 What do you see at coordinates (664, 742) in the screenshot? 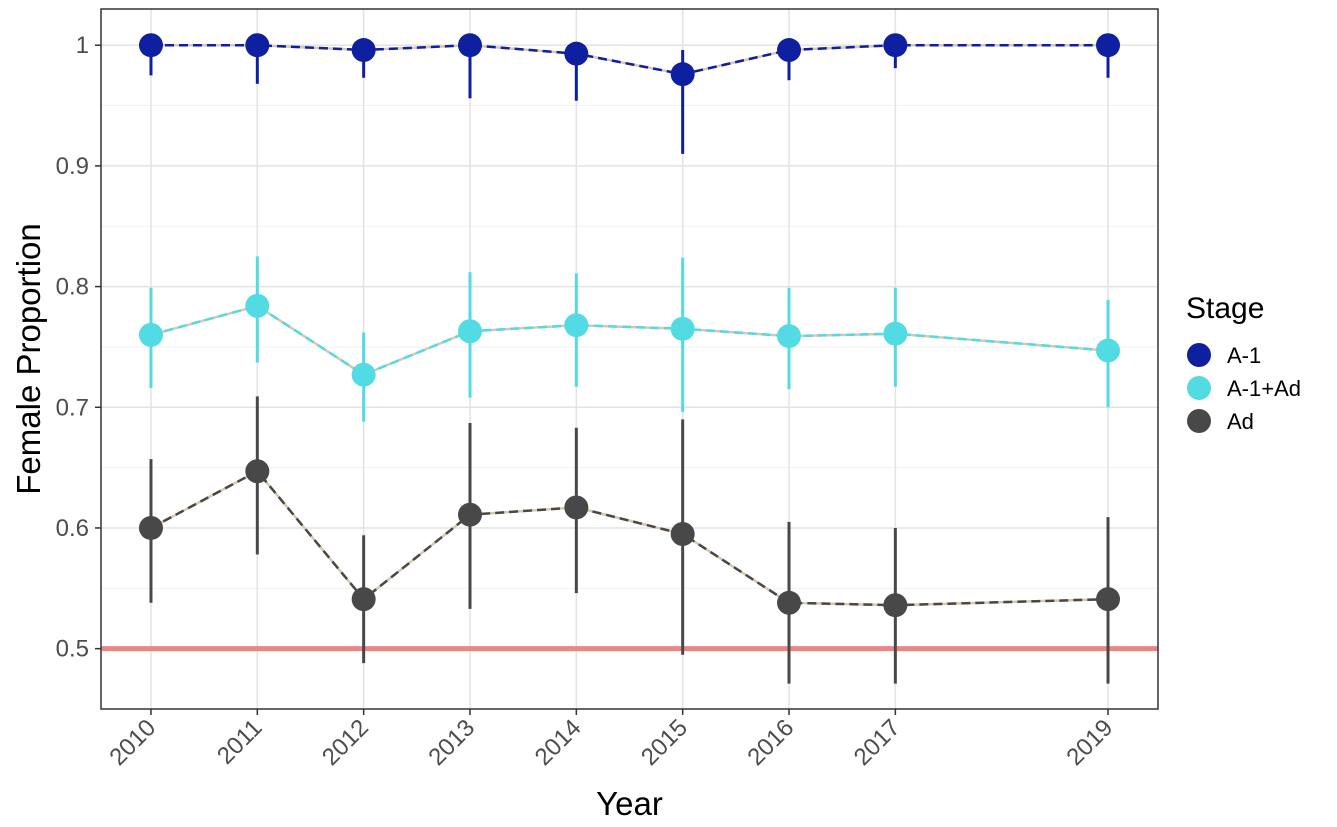
I see `x-tick-label: 2015` at bounding box center [664, 742].